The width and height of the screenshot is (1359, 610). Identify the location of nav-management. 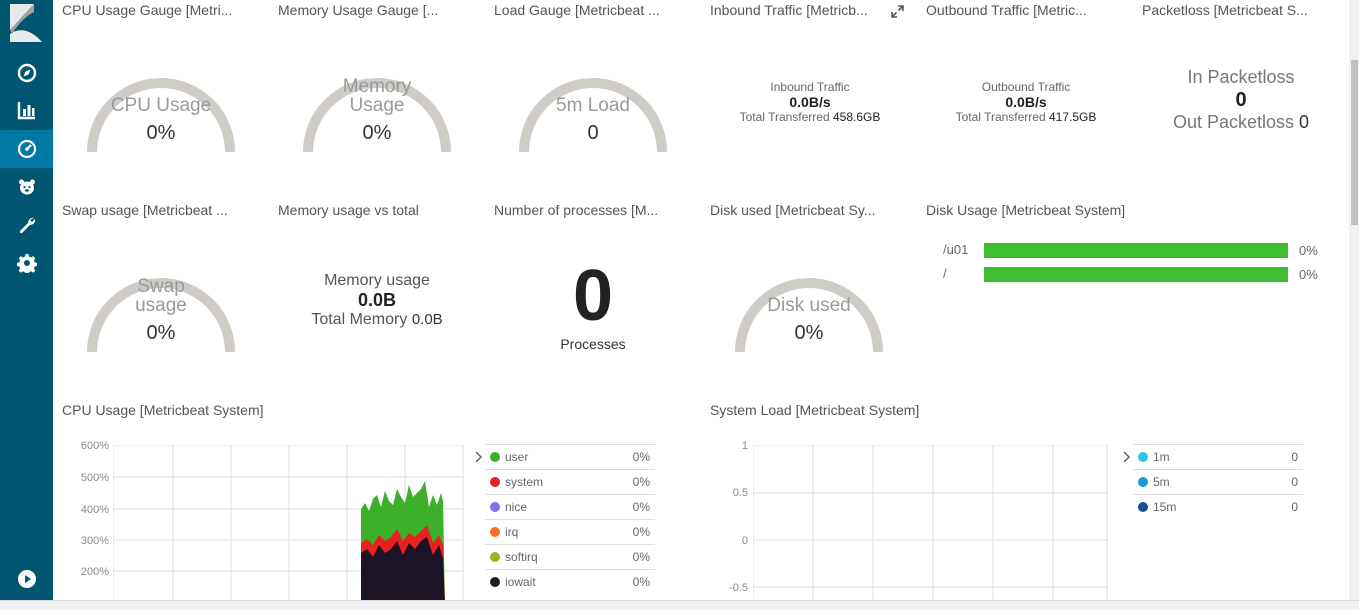
(26, 263).